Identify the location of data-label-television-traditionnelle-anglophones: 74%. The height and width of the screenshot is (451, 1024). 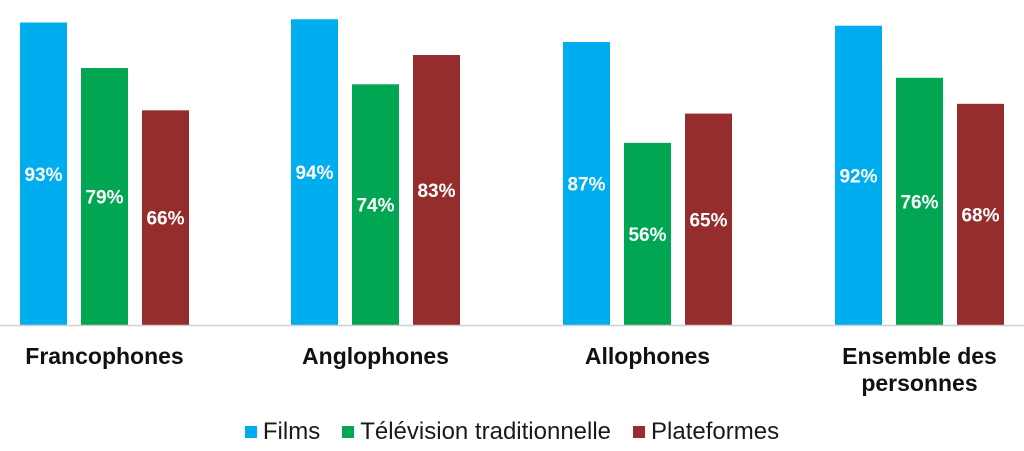
(375, 206).